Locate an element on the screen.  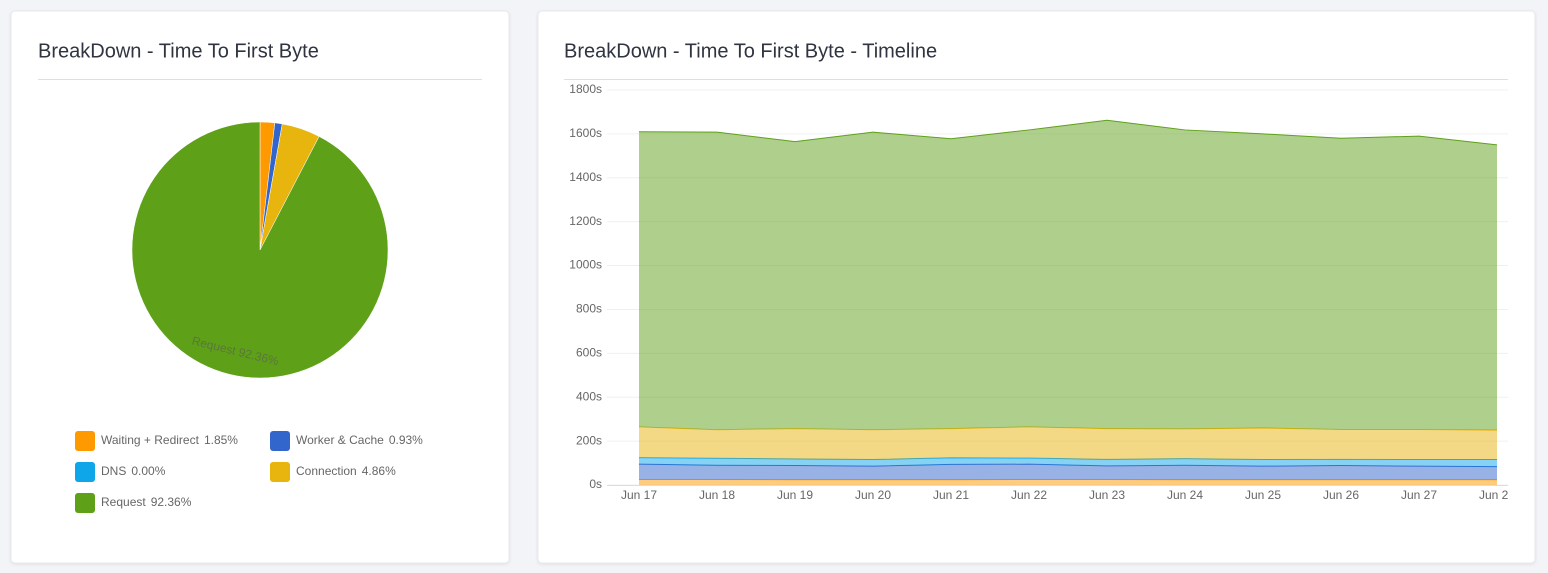
y-tick-label: 1600s is located at coordinates (585, 133).